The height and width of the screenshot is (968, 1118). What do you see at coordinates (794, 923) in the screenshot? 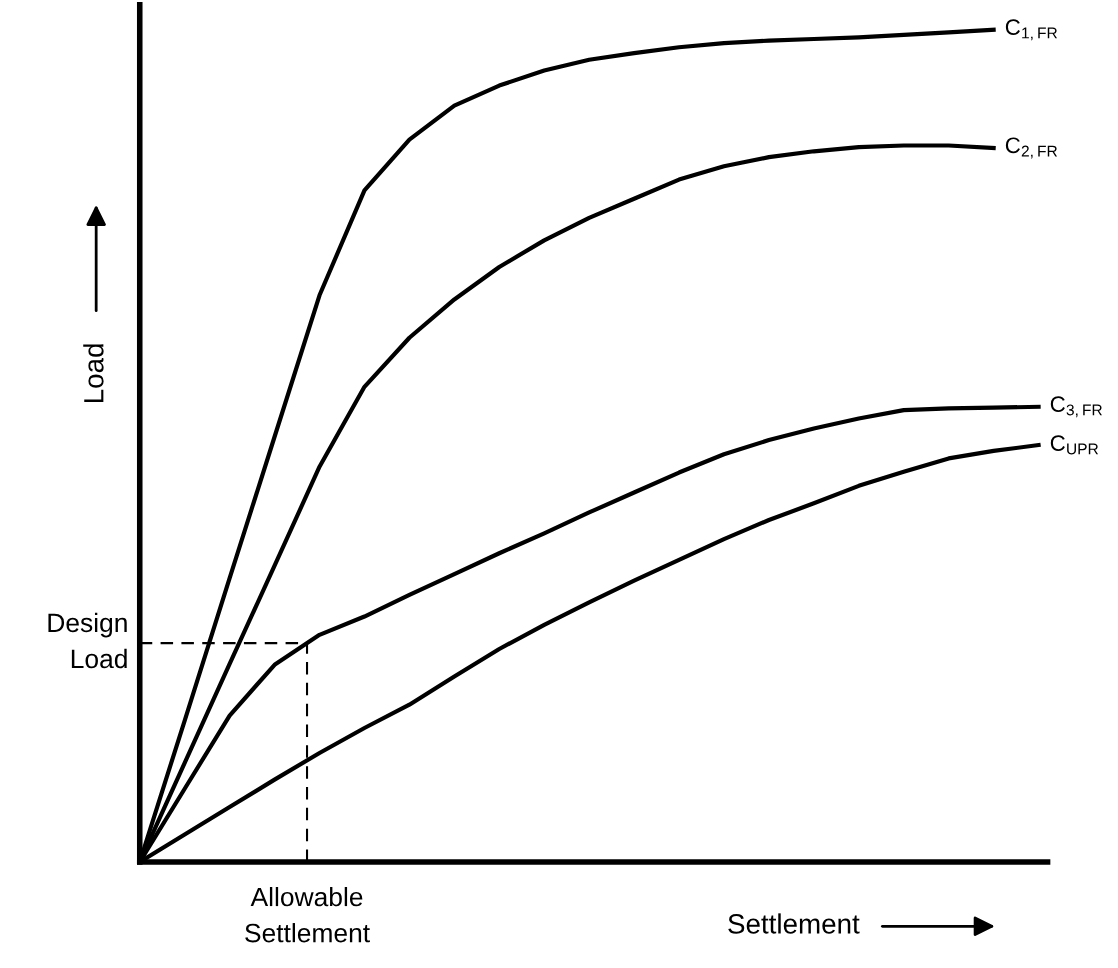
I see `x-axis-title: Settlement` at bounding box center [794, 923].